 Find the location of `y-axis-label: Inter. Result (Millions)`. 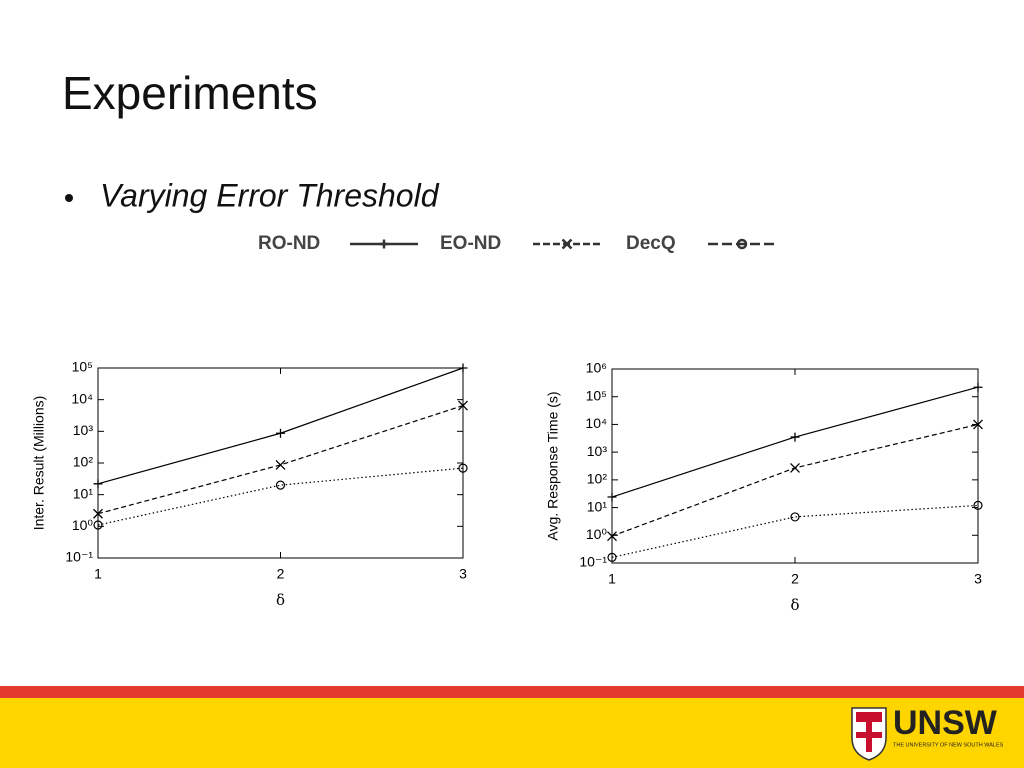

y-axis-label: Inter. Result (Millions) is located at coordinates (39, 463).